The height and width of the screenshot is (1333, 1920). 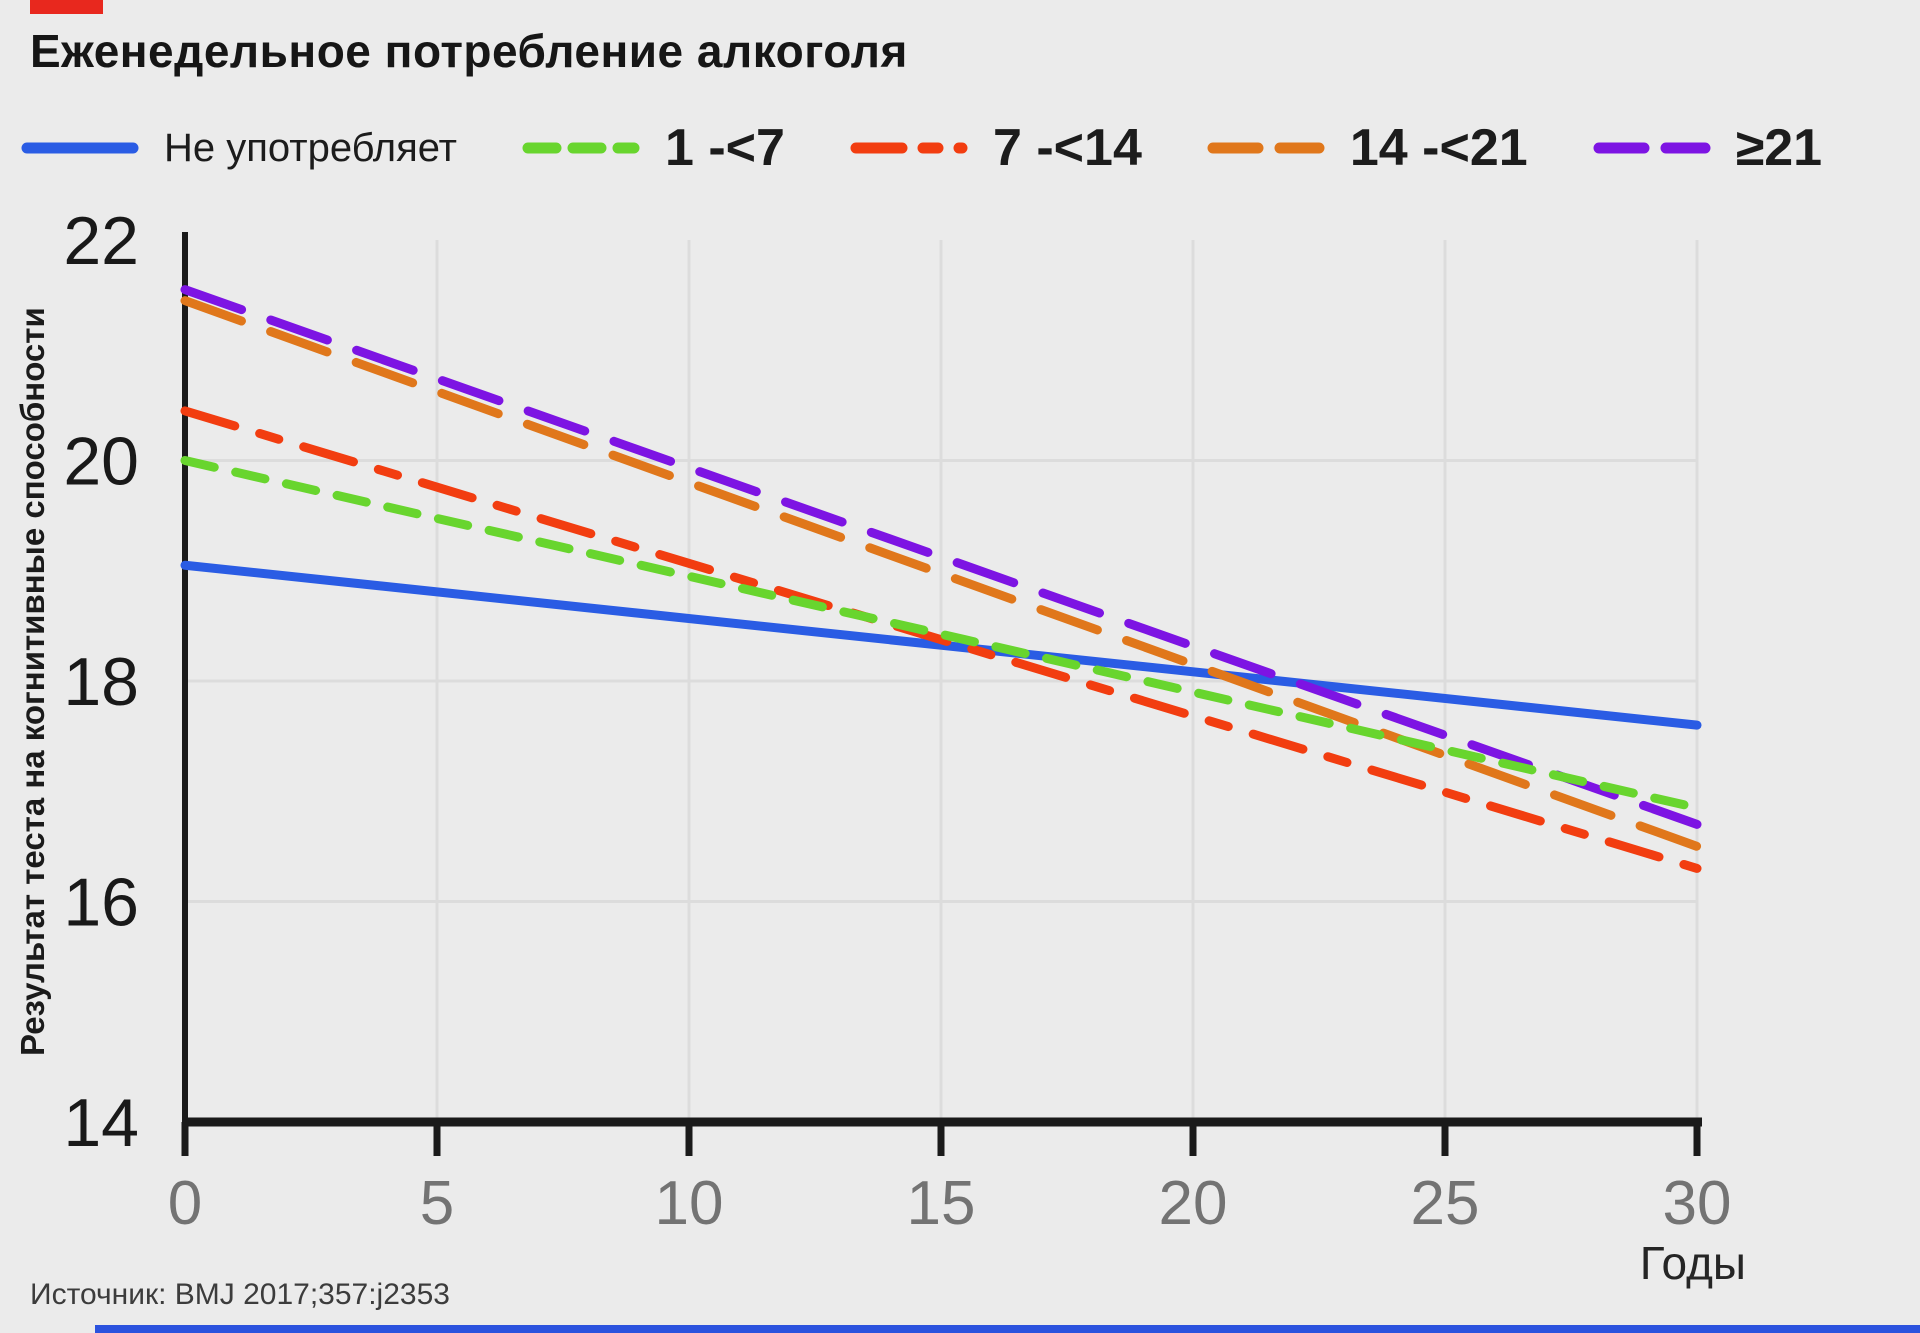 What do you see at coordinates (1697, 1203) in the screenshot?
I see `x-tick-label: 30` at bounding box center [1697, 1203].